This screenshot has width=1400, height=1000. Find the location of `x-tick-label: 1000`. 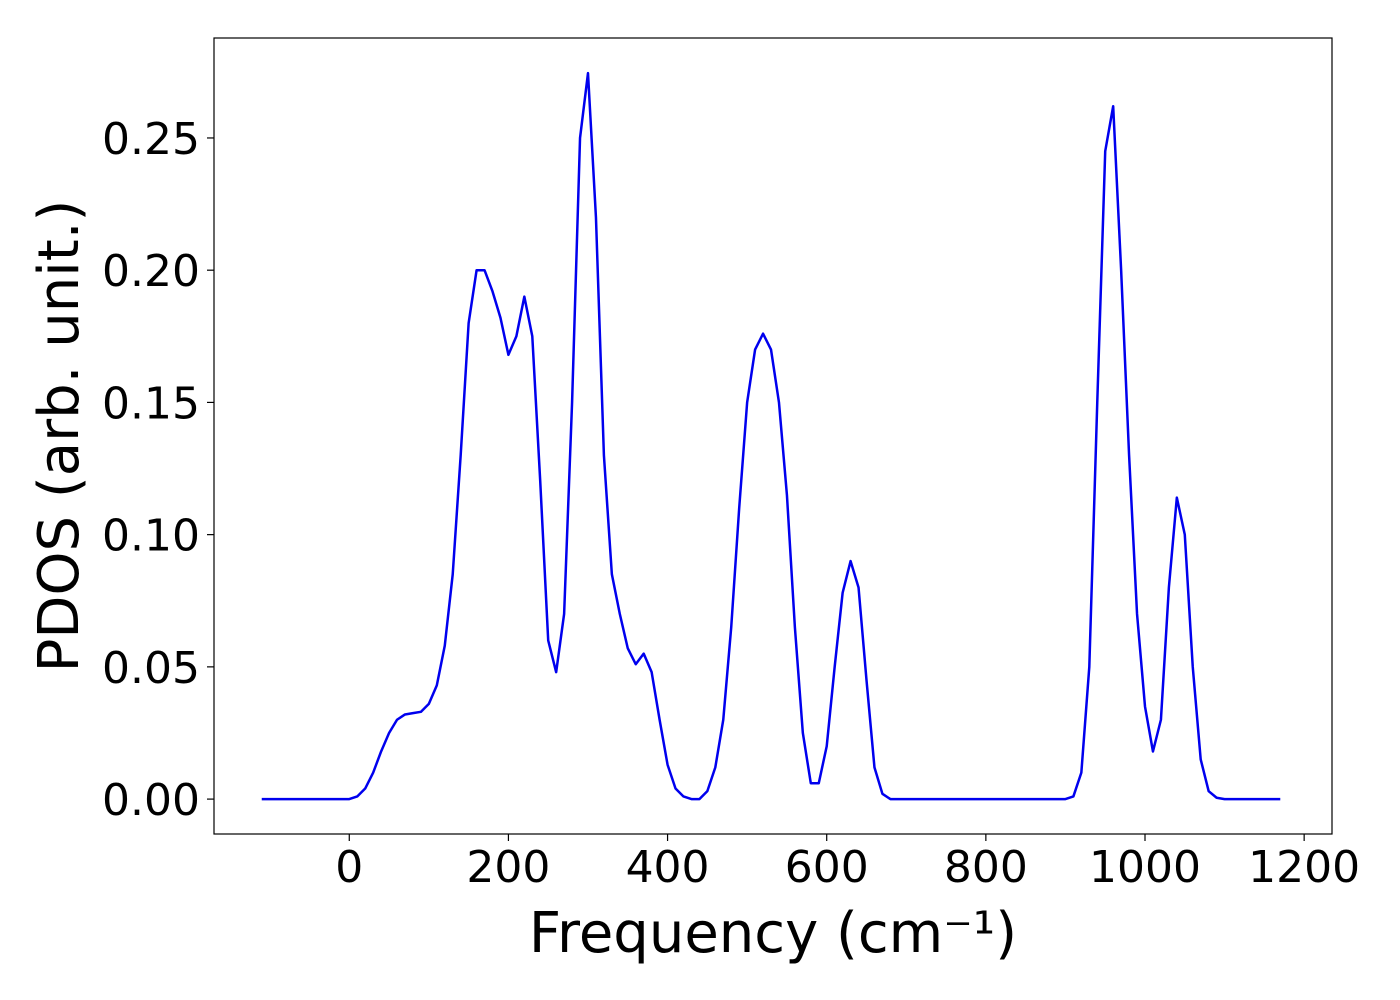

x-tick-label: 1000 is located at coordinates (1145, 867).